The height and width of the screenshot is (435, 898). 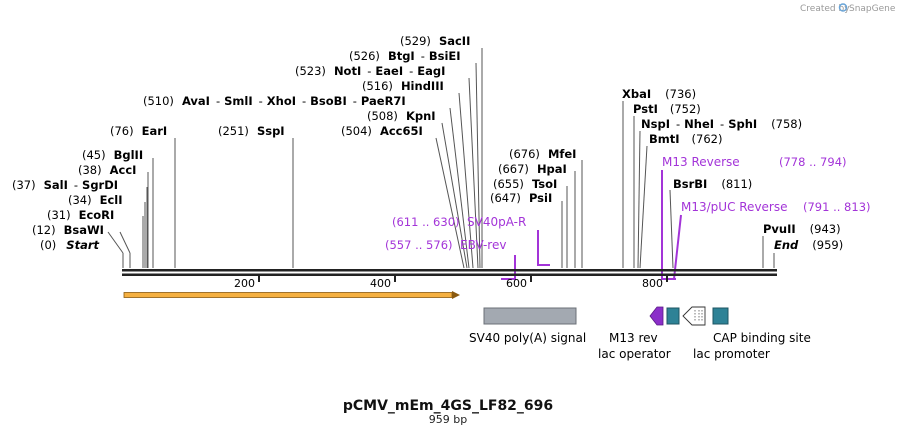 I want to click on primer-ebv-rev-label: EBV-rev, so click(x=483, y=245).